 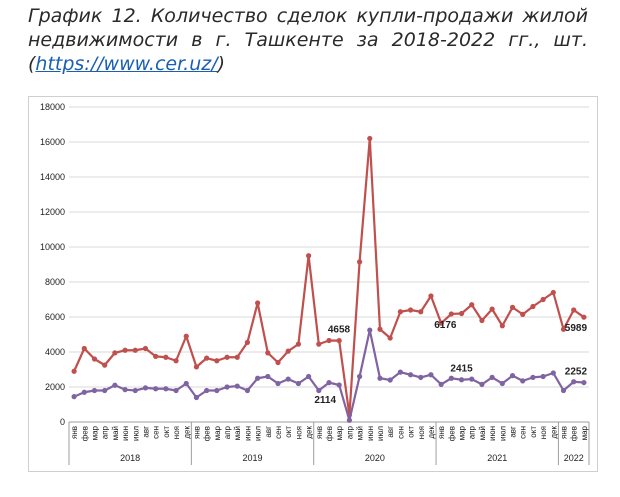 I want to click on y-tick-label: 10000, so click(x=52, y=247).